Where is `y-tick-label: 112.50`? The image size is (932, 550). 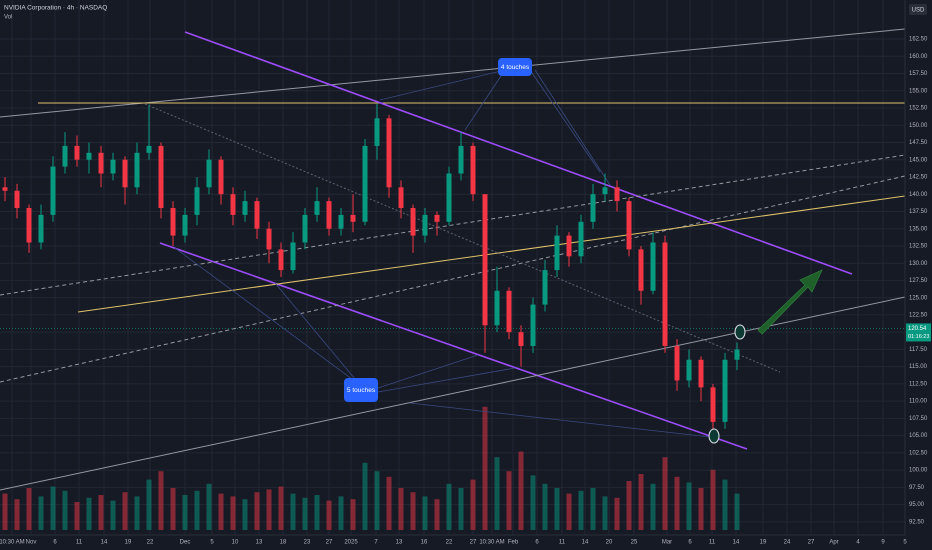
y-tick-label: 112.50 is located at coordinates (918, 384).